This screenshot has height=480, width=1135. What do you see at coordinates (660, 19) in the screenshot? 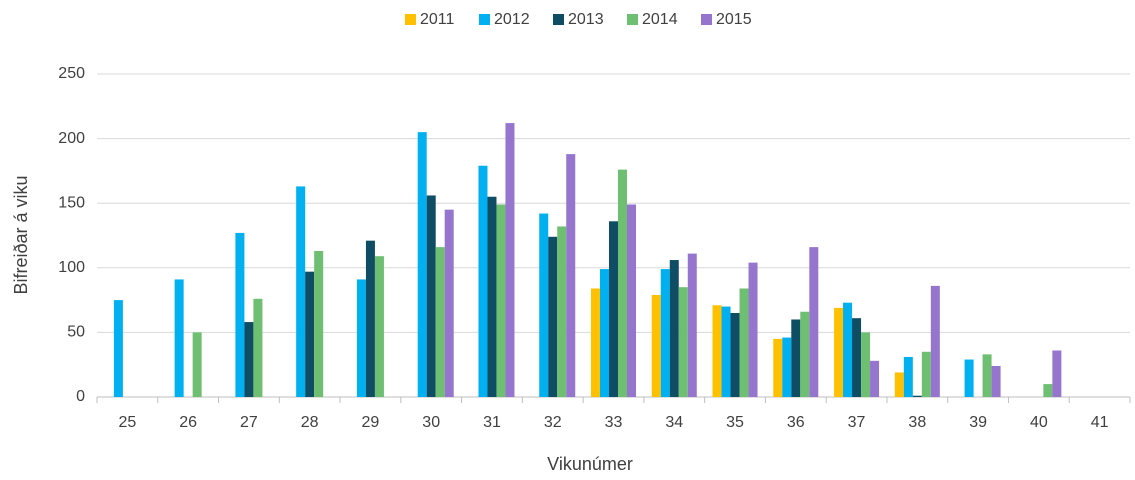
I see `legend-label: 2014` at bounding box center [660, 19].